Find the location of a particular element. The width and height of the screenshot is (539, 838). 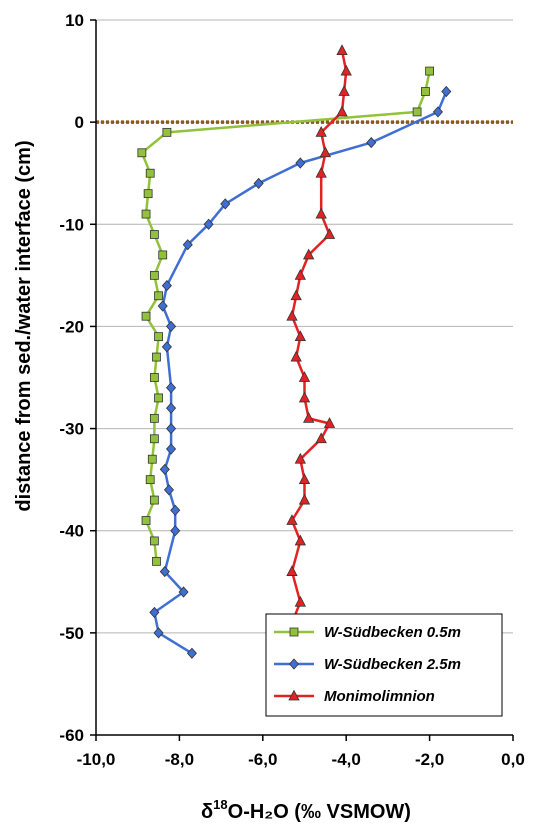

y-tick-label: -30 is located at coordinates (71, 429).